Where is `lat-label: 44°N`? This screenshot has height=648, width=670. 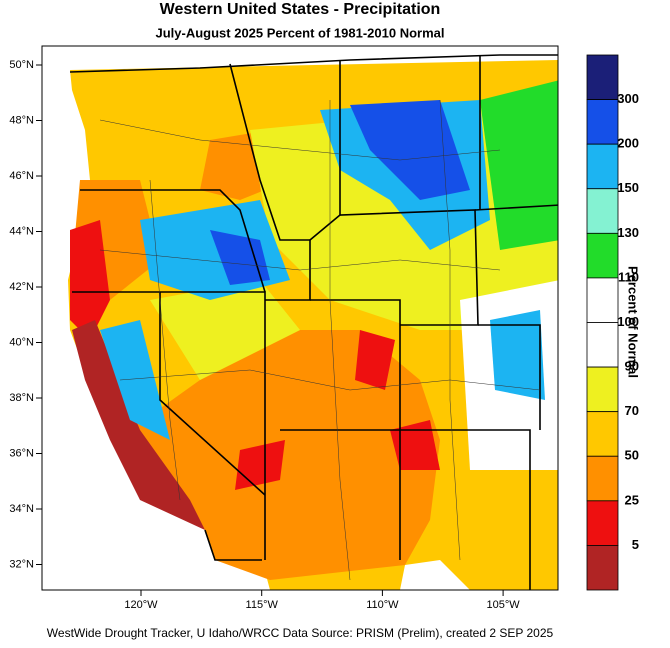 lat-label: 44°N is located at coordinates (21, 231).